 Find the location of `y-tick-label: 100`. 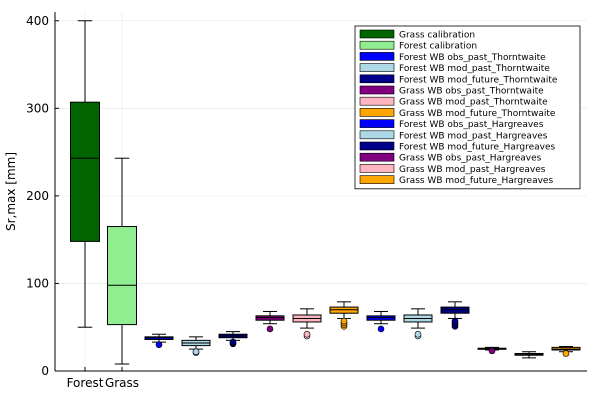

y-tick-label: 100 is located at coordinates (37, 283).